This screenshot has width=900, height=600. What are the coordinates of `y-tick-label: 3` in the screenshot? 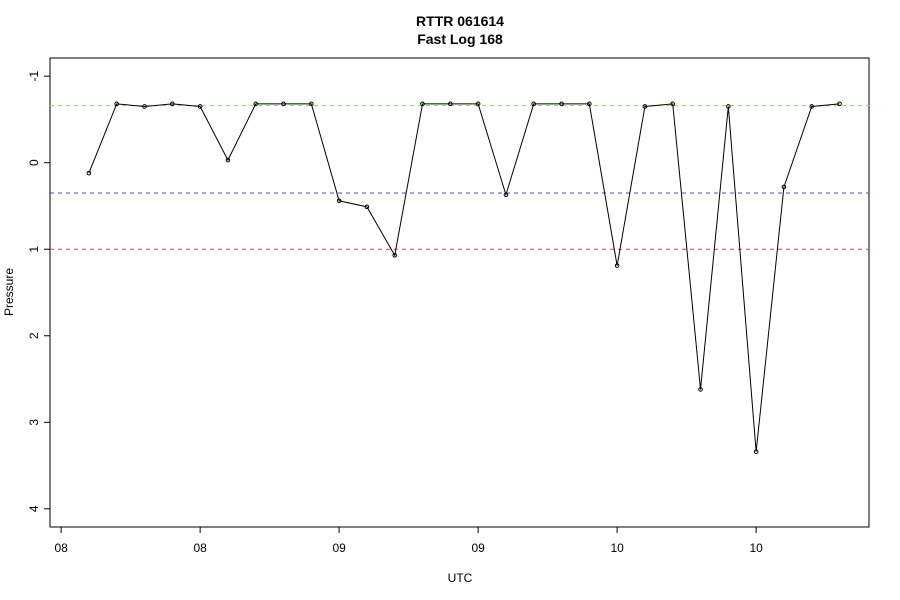 It's located at (34, 422).